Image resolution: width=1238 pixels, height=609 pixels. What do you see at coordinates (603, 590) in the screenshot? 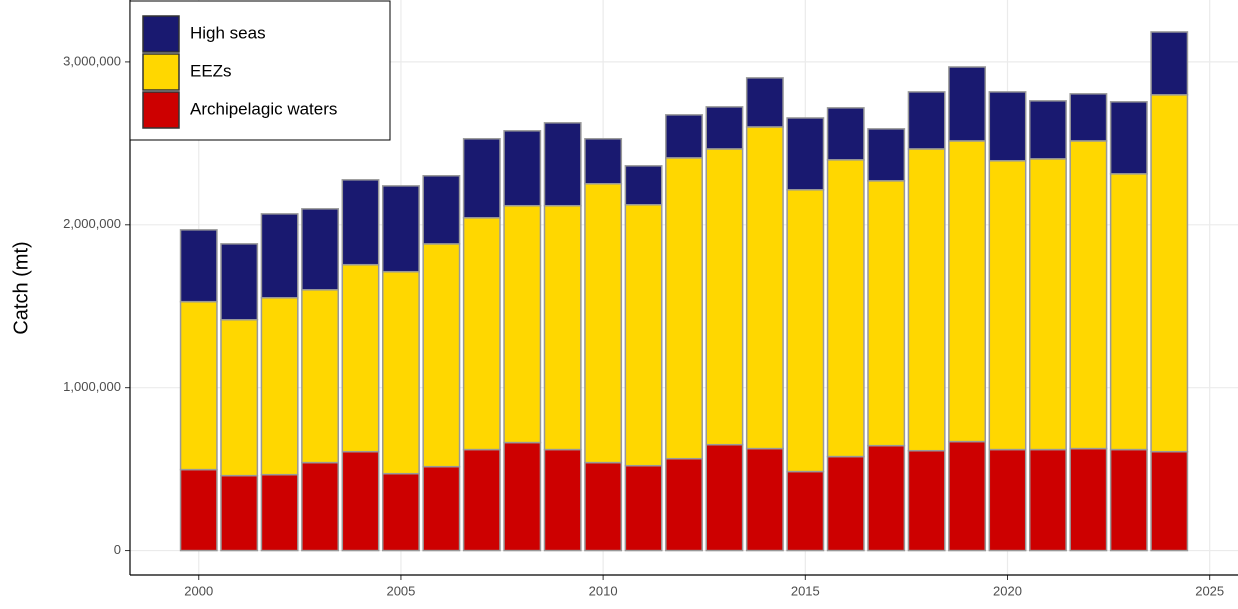
I see `x-tick-label: 2010` at bounding box center [603, 590].